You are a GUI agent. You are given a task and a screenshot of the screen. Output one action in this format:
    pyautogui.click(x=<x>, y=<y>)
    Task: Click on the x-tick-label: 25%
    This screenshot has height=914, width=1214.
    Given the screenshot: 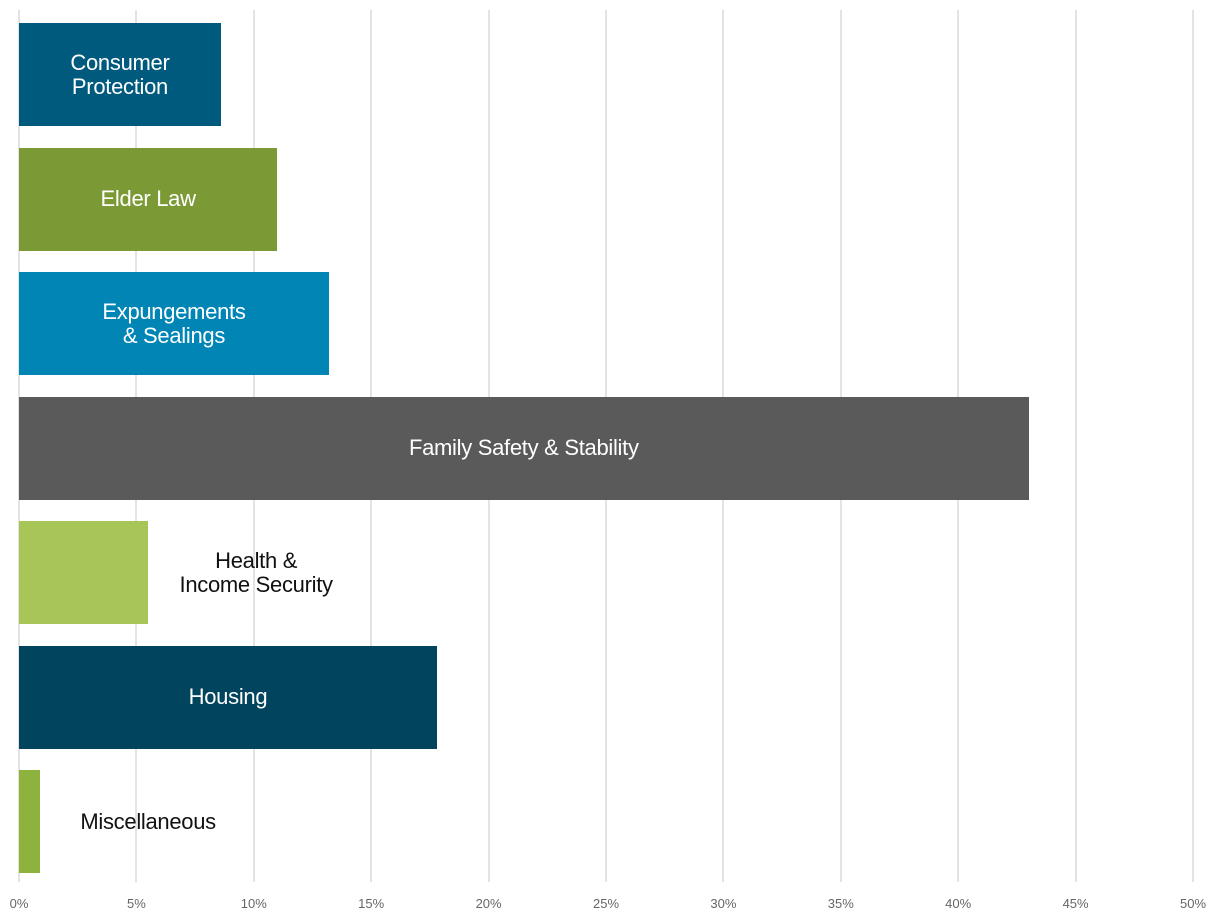 What is the action you would take?
    pyautogui.click(x=606, y=903)
    